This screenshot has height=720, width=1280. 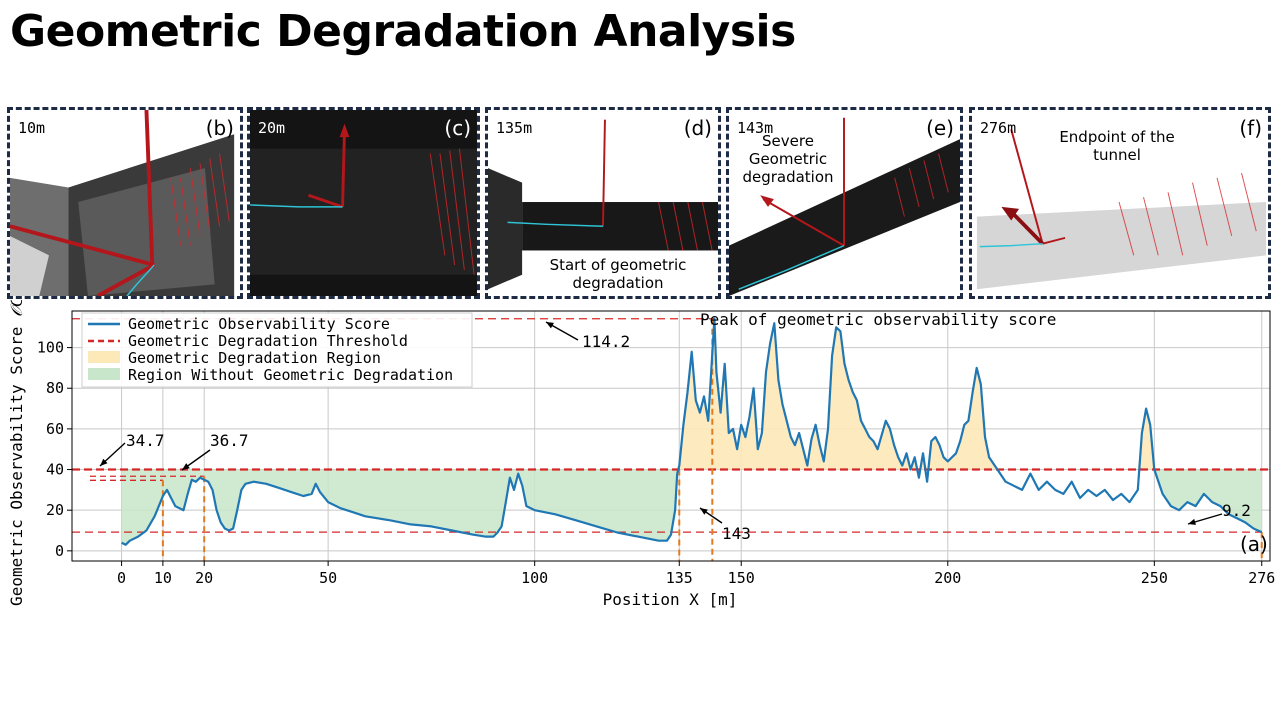 What do you see at coordinates (259, 324) in the screenshot?
I see `legend-score: Geometric Observability Score` at bounding box center [259, 324].